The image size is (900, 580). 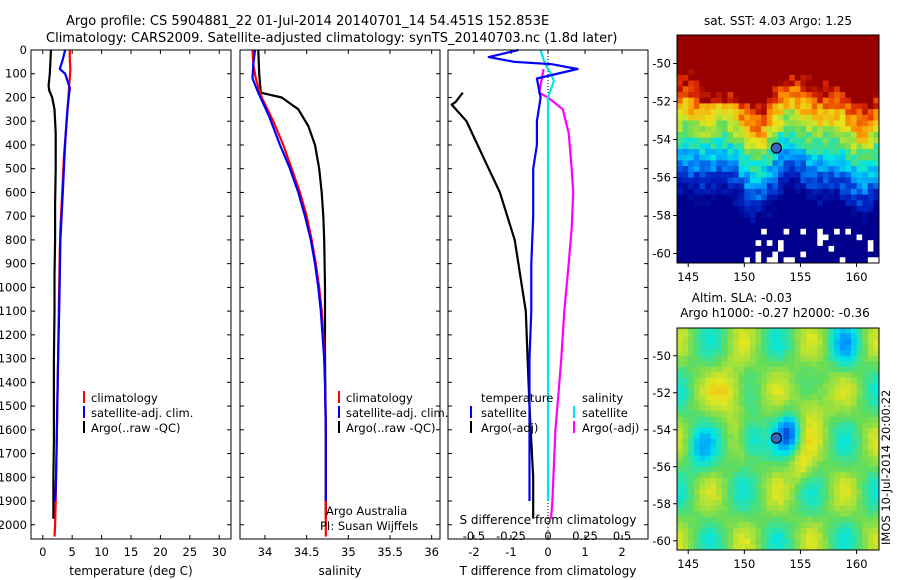 What do you see at coordinates (661, 504) in the screenshot?
I see `lat-tick-label: -58` at bounding box center [661, 504].